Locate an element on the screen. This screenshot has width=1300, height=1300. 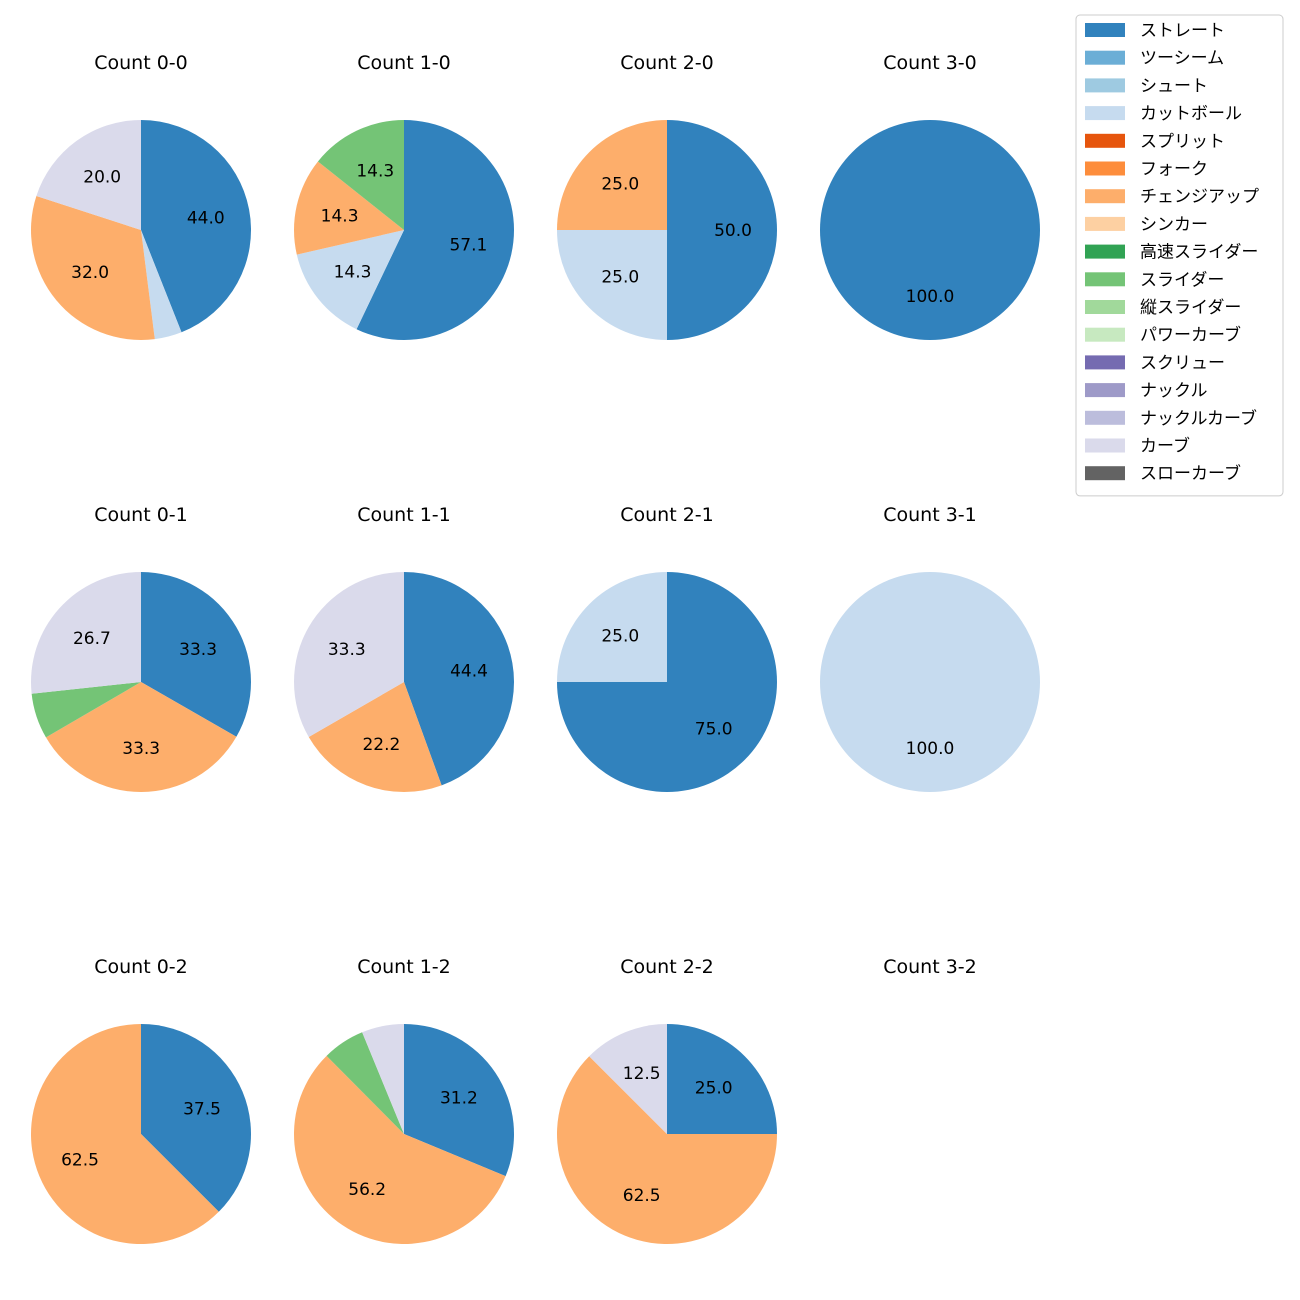
pie-title: Count 2-0 is located at coordinates (667, 63).